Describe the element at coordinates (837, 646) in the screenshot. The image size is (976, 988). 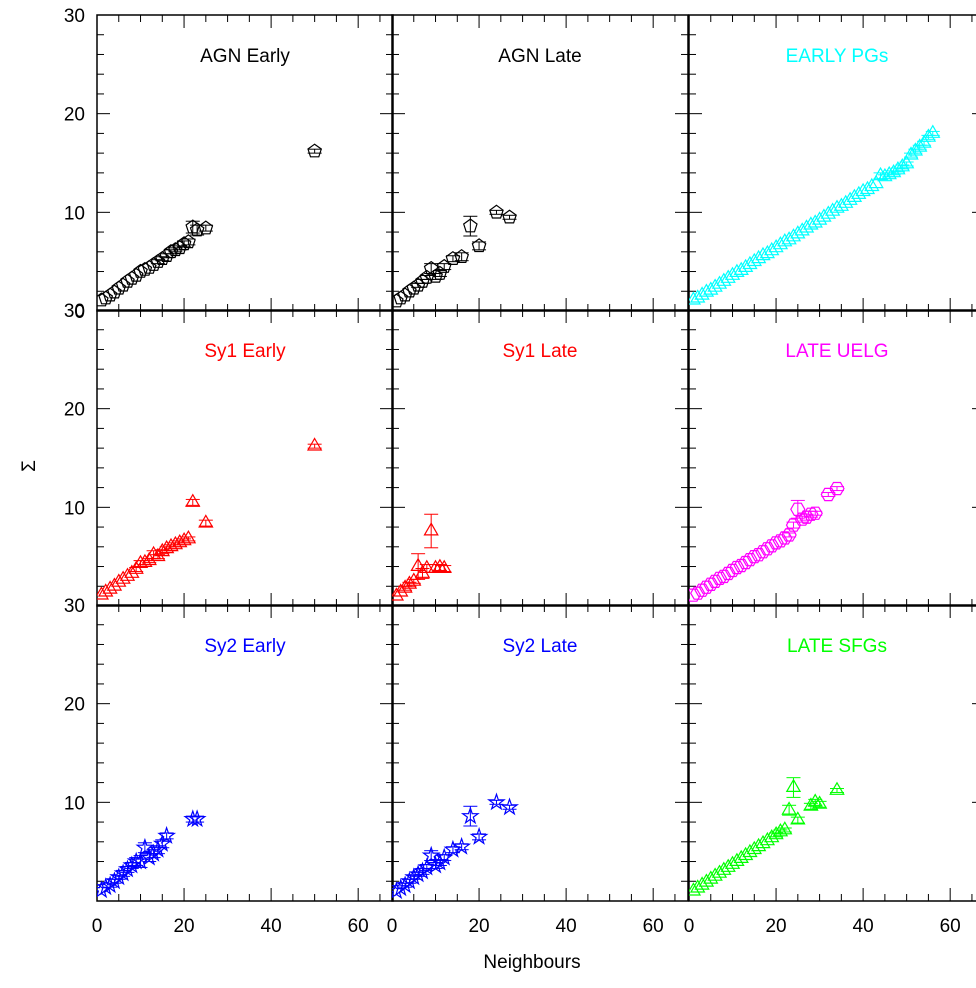
I see `panel-title: LATE SFGs` at that location.